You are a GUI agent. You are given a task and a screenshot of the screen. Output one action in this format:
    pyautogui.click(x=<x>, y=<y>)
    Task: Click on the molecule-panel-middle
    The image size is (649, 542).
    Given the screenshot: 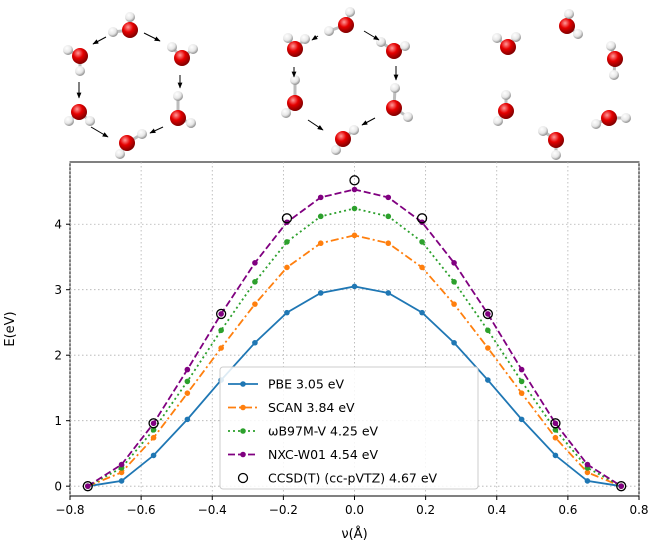 What is the action you would take?
    pyautogui.click(x=347, y=81)
    